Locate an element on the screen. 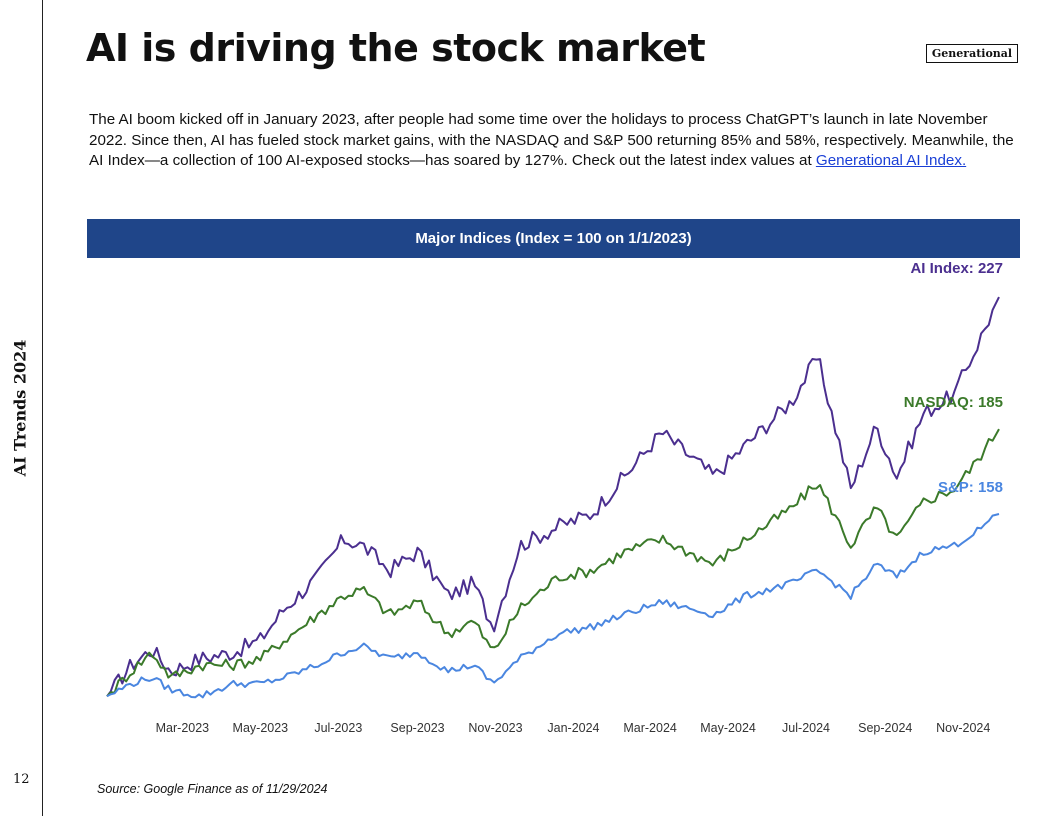 This screenshot has height=816, width=1056. sidebar-label: AI Trends 2024 is located at coordinates (20, 408).